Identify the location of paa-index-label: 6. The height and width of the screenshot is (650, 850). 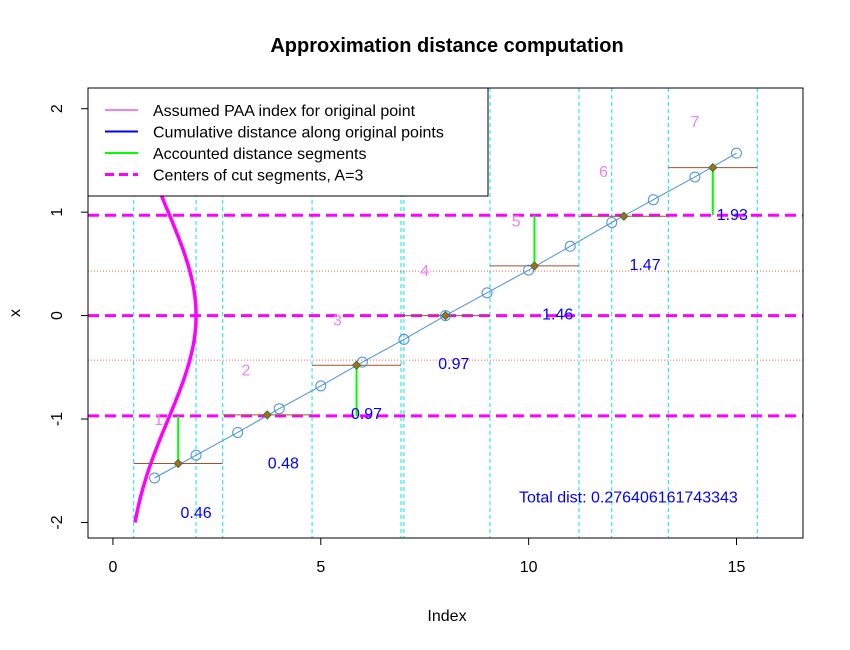
(603, 172).